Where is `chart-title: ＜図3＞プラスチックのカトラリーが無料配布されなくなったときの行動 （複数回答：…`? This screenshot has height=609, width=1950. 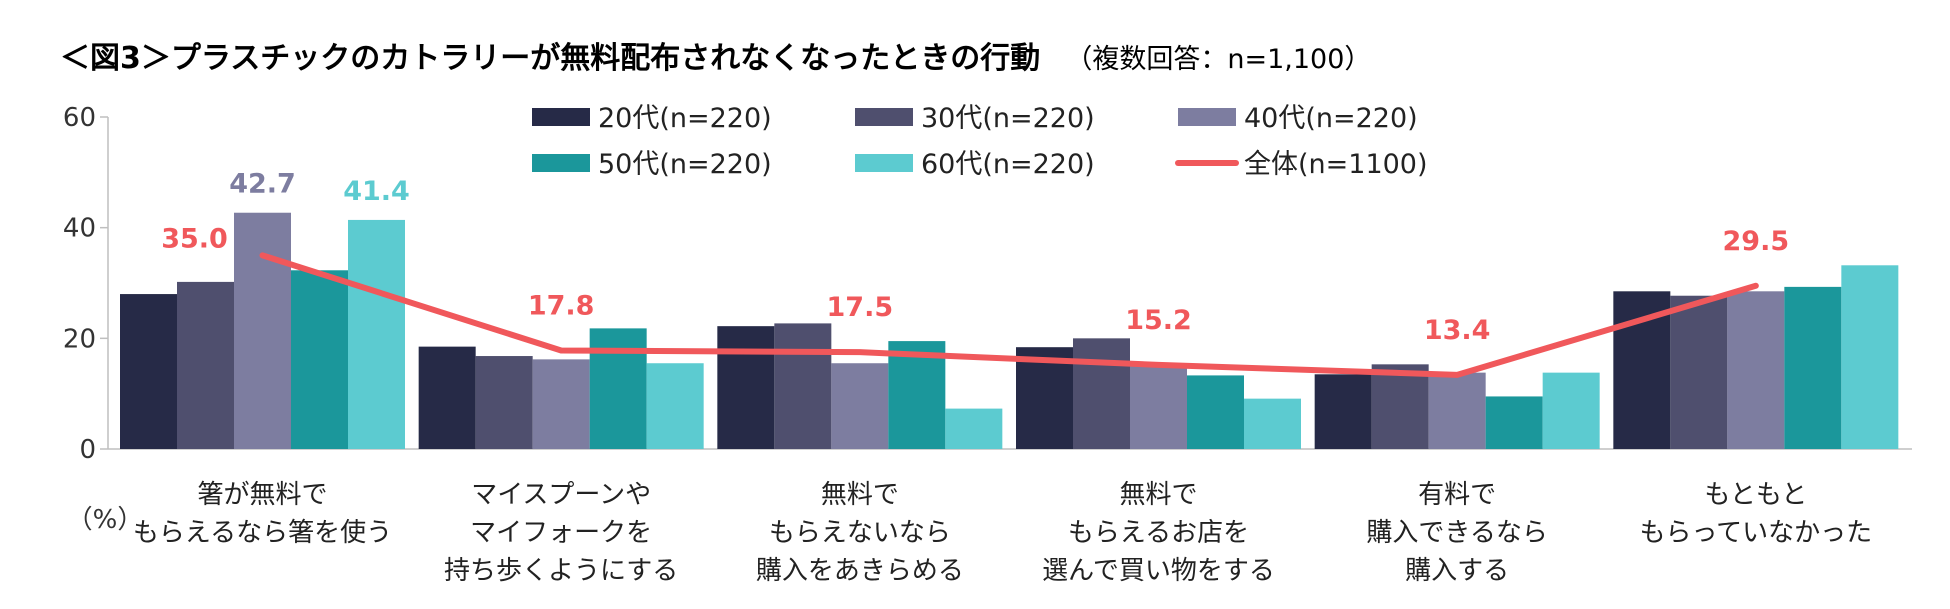
chart-title: ＜図3＞プラスチックのカトラリーが無料配布されなくなったときの行動 （複数回答：… is located at coordinates (715, 58).